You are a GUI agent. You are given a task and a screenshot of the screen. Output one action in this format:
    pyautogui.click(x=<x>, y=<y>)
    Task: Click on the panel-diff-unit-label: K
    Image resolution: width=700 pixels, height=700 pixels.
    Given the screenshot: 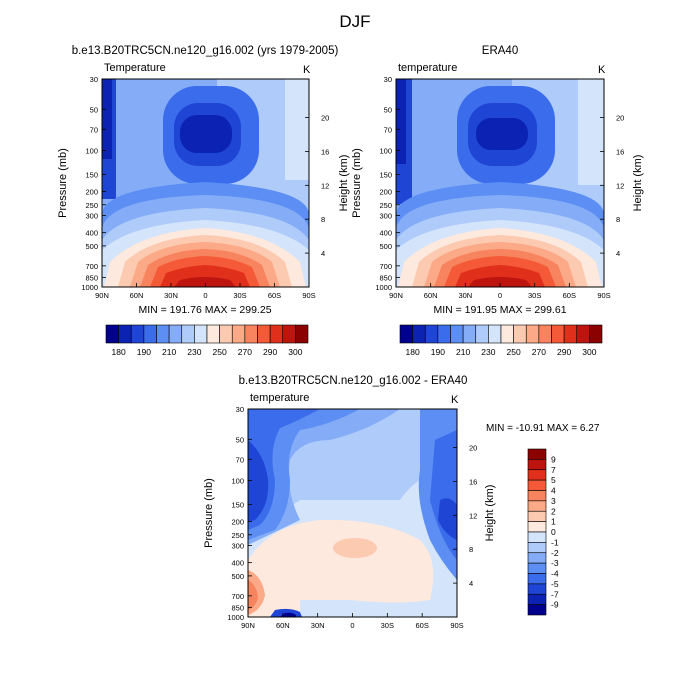 What is the action you would take?
    pyautogui.click(x=455, y=400)
    